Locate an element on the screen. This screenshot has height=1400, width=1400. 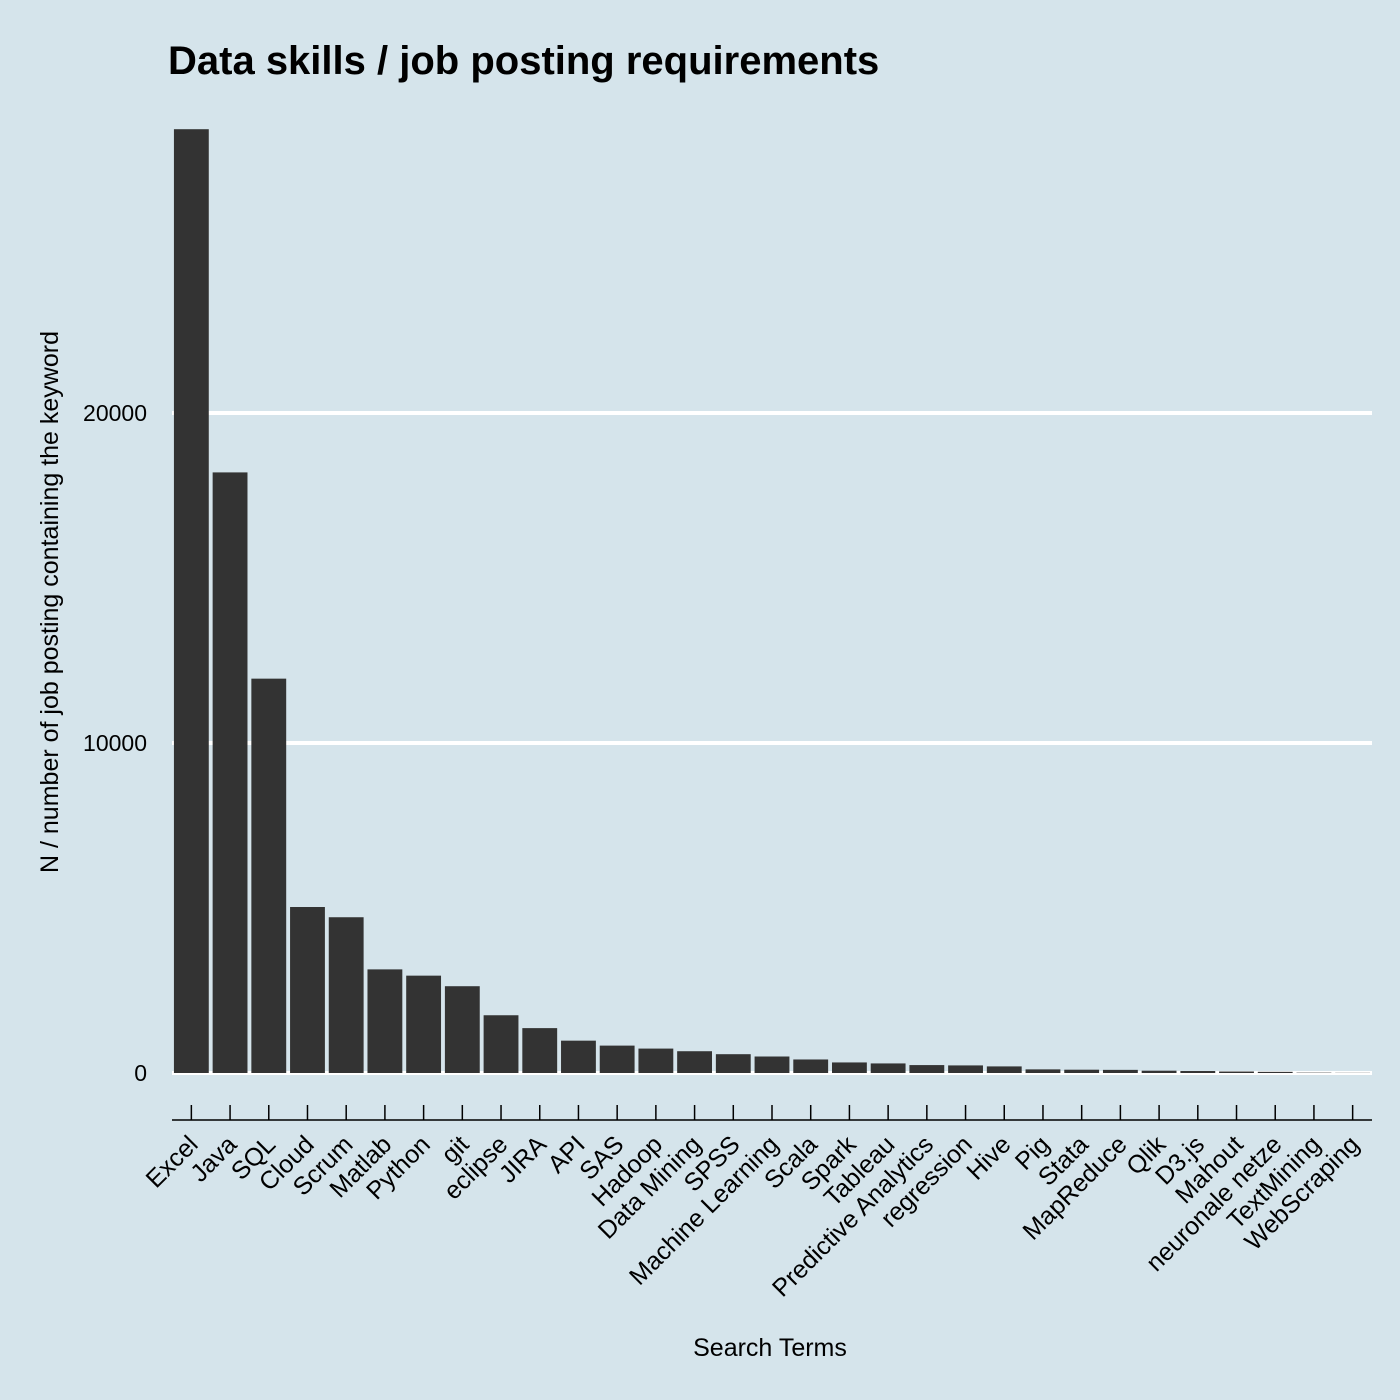
y-tick-label: 10000 is located at coordinates (115, 743).